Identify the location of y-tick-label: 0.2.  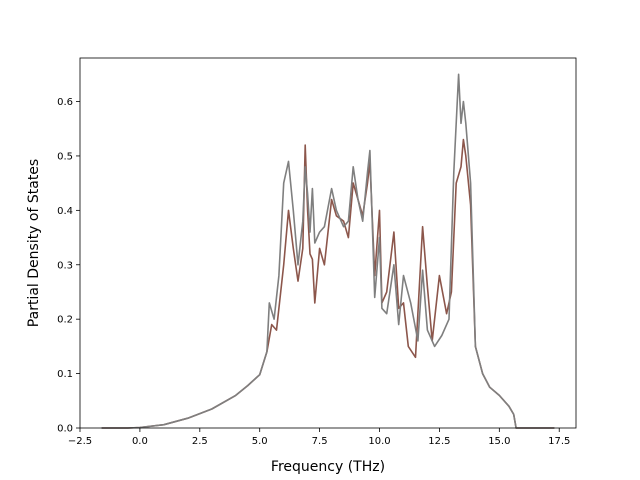
(65, 320).